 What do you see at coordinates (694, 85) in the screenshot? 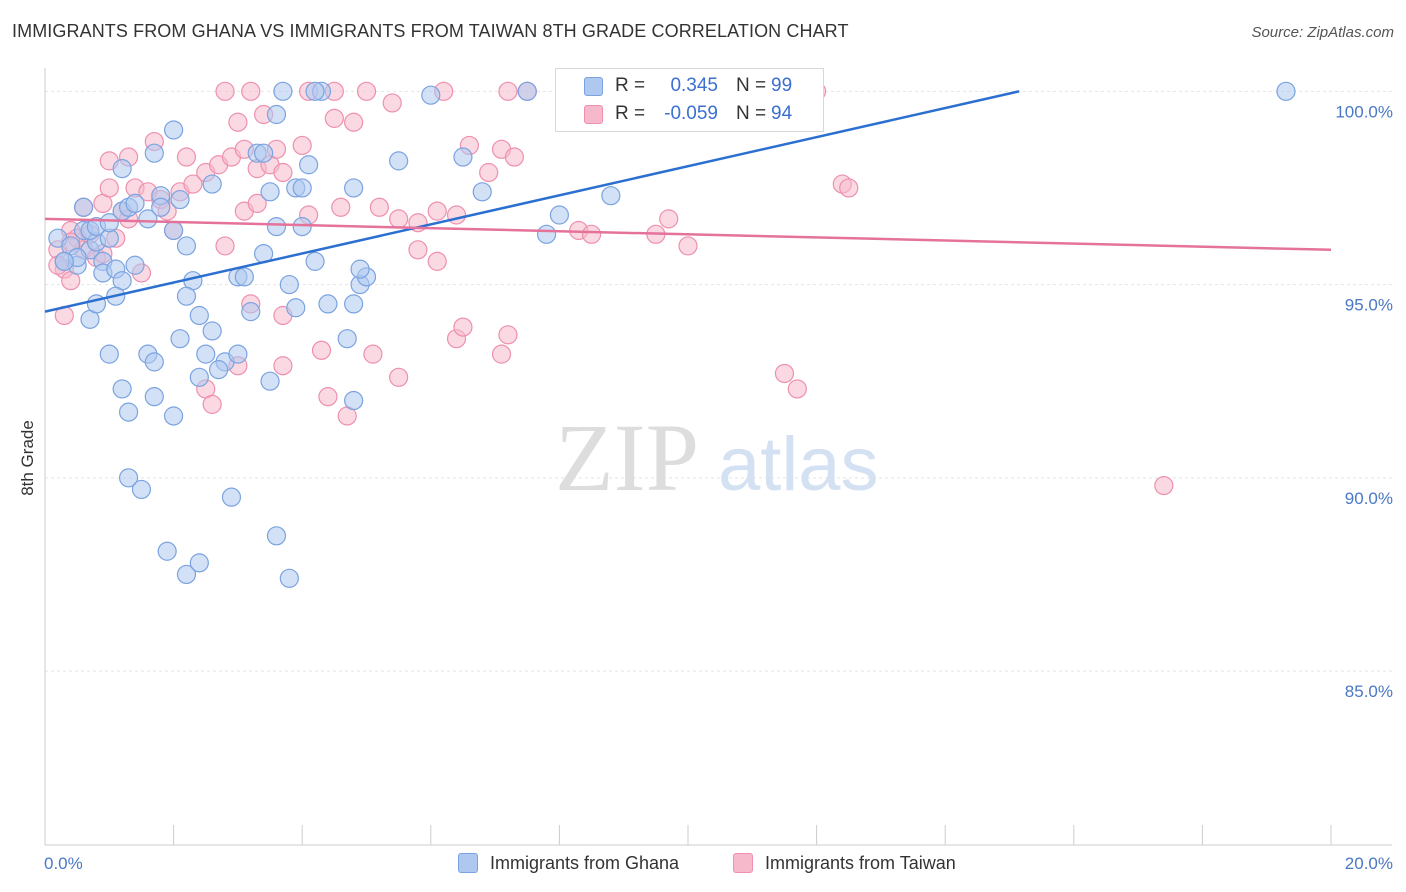
I see `legend-r-value-ghana: 0.345` at bounding box center [694, 85].